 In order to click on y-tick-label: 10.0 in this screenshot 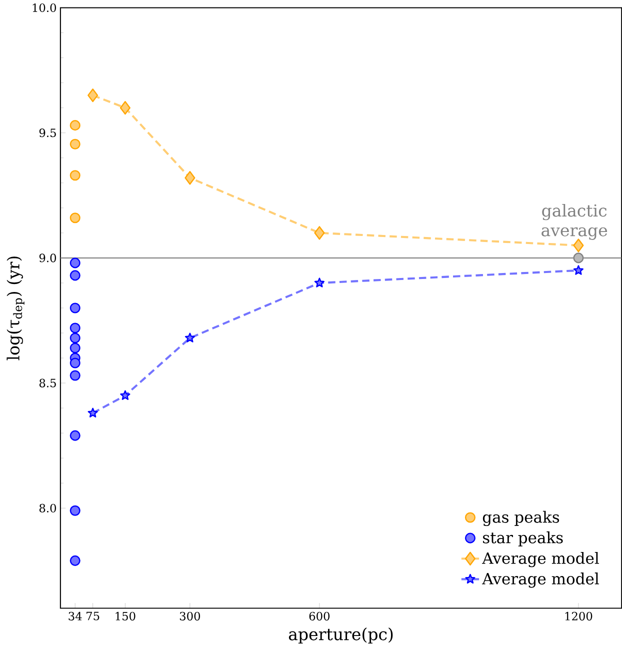, I will do `click(44, 7)`.